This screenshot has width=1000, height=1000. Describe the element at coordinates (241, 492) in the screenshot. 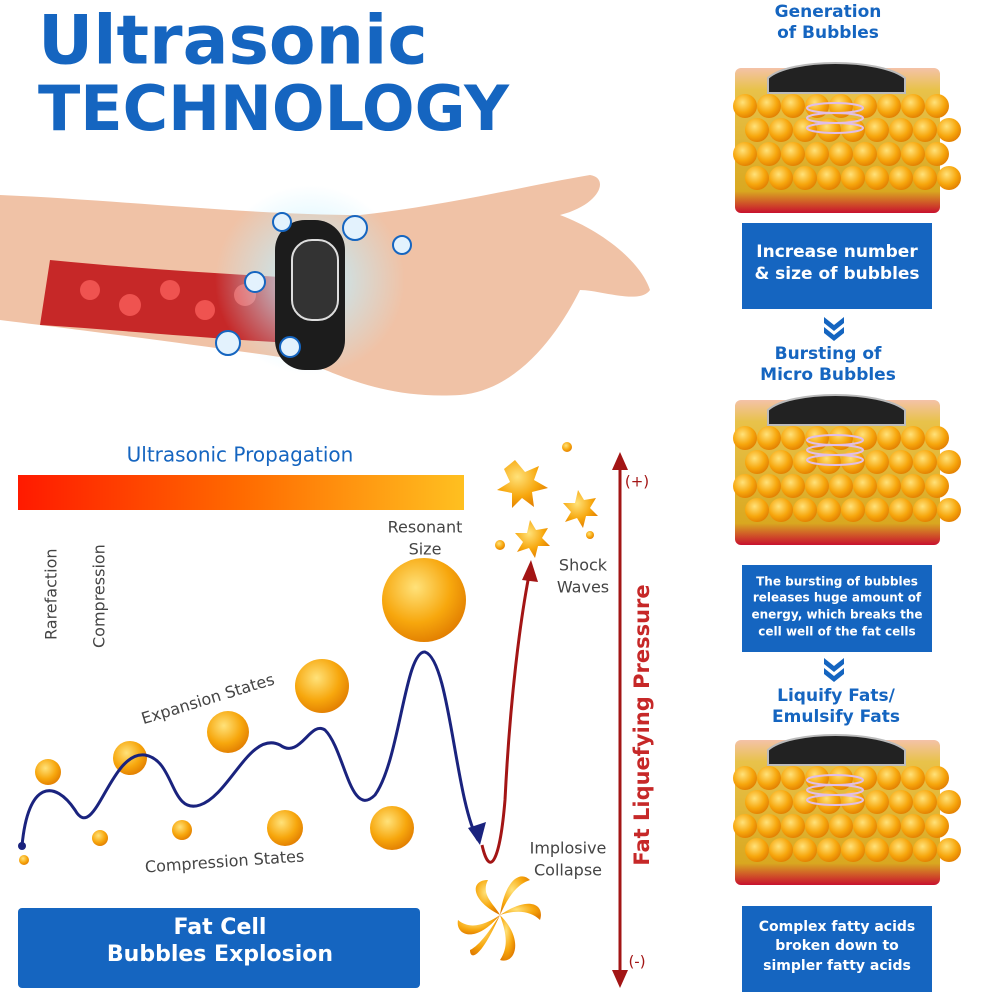

I see `propagation-bar` at that location.